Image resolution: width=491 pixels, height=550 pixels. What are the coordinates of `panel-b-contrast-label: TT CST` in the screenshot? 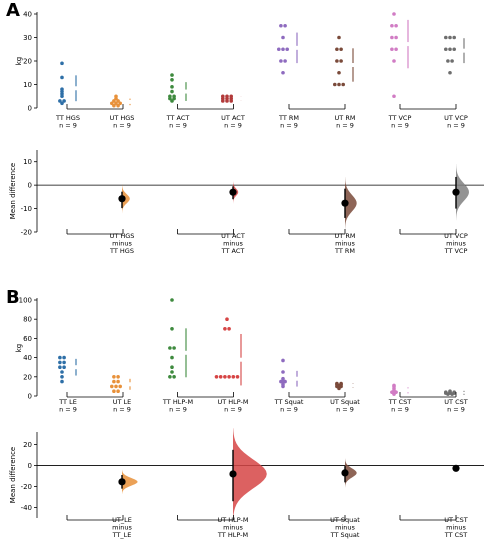 It's located at (456, 535).